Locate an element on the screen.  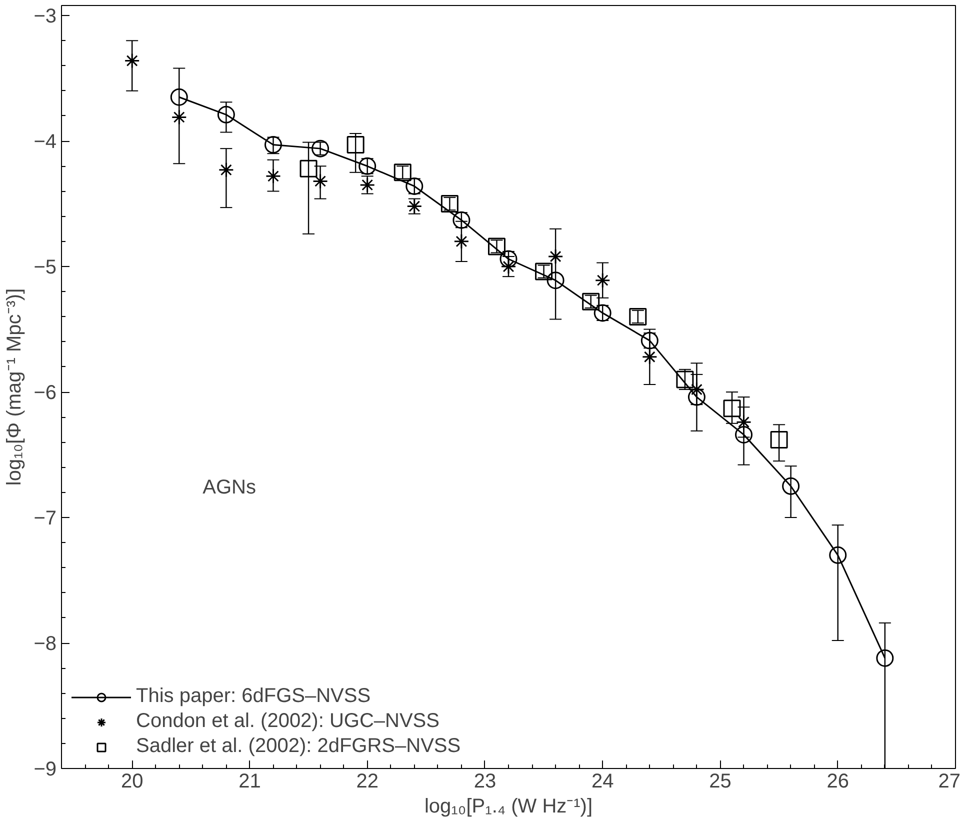
legend-label: Sadler et al. (2002): 2dFGRS–NVSS is located at coordinates (298, 746).